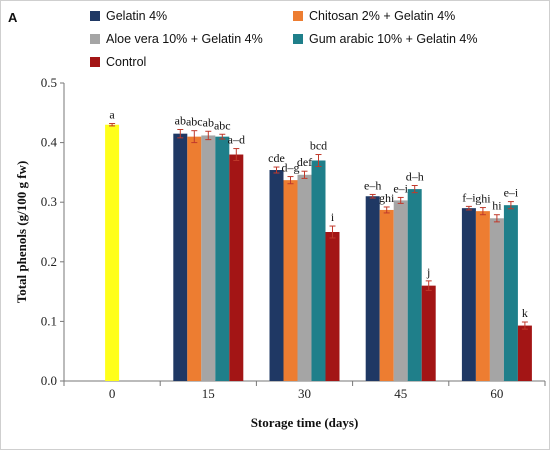 The width and height of the screenshot is (550, 450). I want to click on significance-label: a, so click(112, 115).